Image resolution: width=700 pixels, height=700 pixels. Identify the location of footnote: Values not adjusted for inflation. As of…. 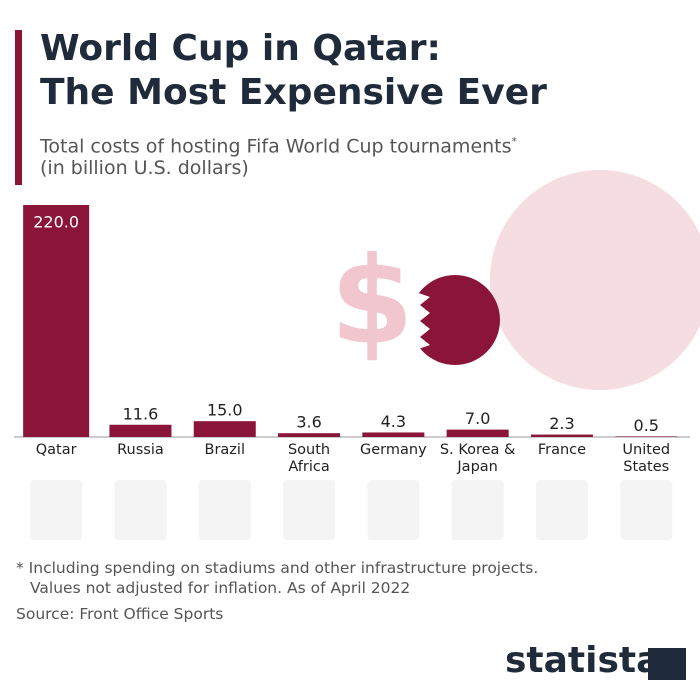
(220, 588).